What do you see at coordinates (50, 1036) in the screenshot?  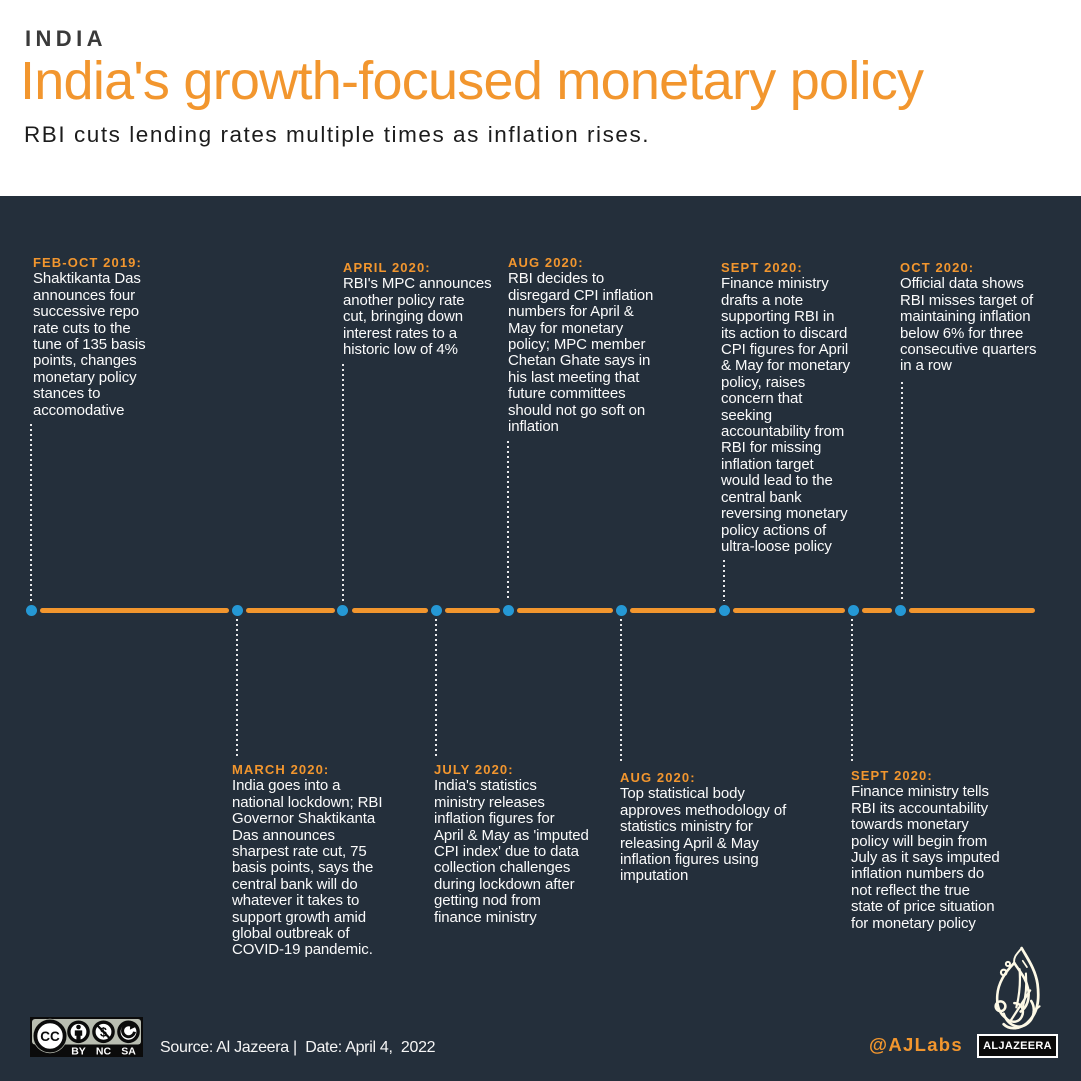 I see `svg-text: CC` at bounding box center [50, 1036].